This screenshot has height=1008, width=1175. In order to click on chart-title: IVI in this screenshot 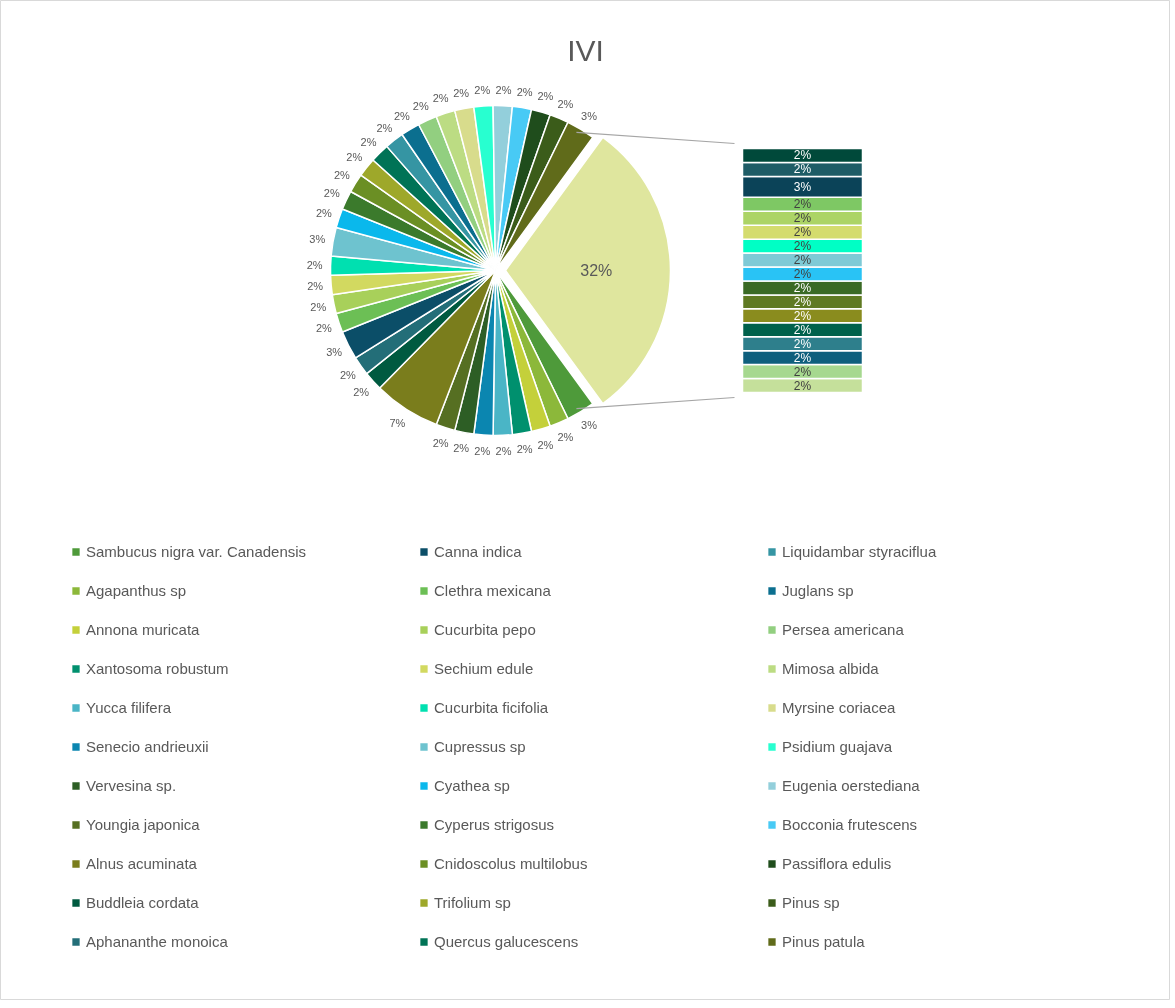, I will do `click(585, 50)`.